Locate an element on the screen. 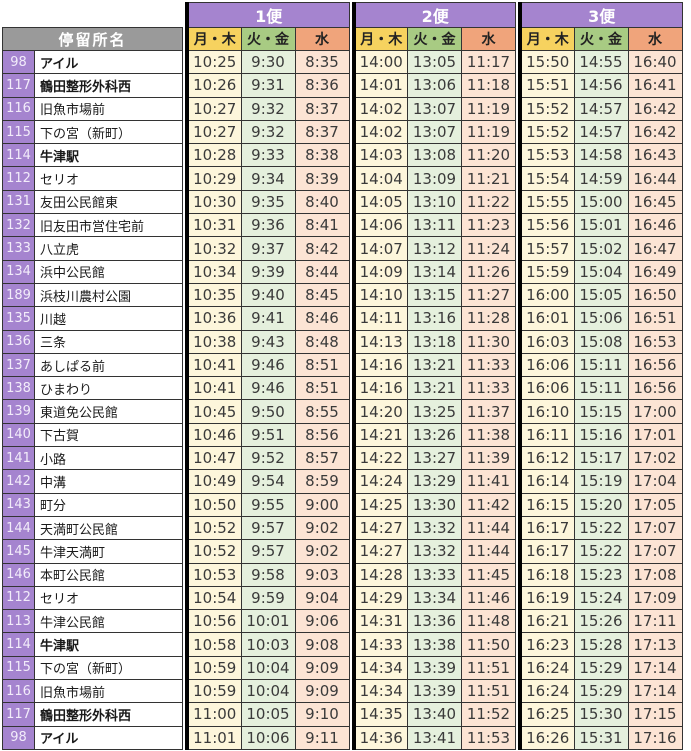 This screenshot has width=691, height=751. time-cell: 11:42 is located at coordinates (488, 504).